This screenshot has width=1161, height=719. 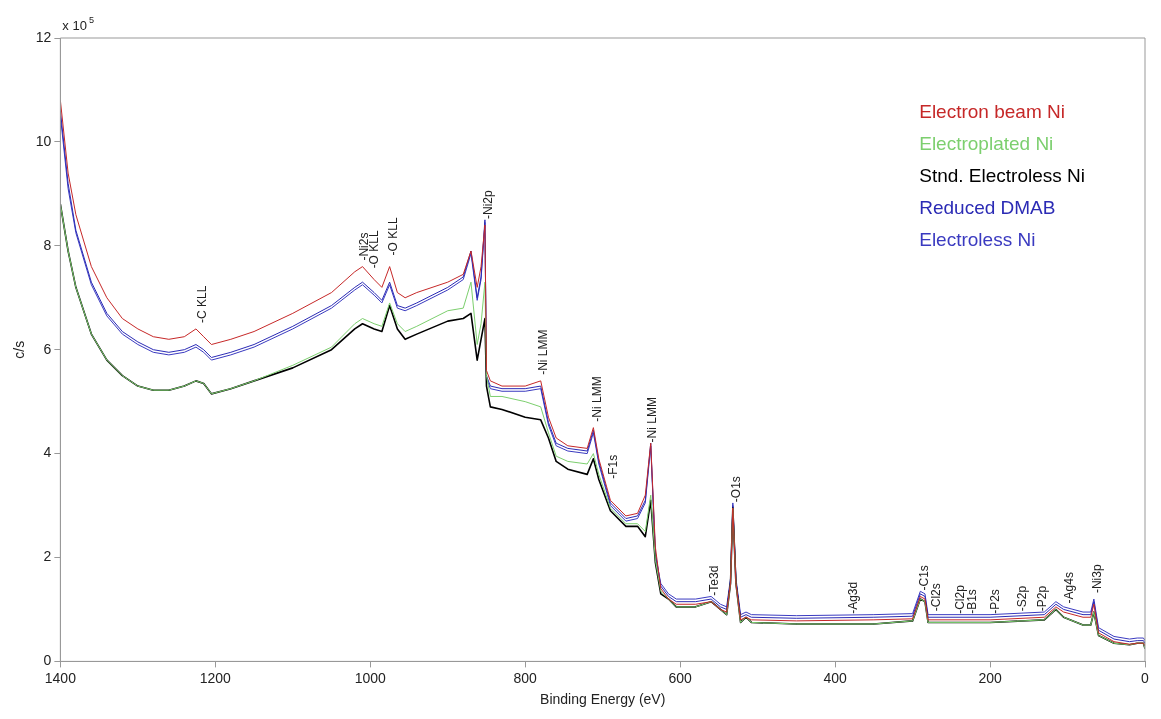 What do you see at coordinates (603, 699) in the screenshot?
I see `x-axis-title: Binding Energy (eV)` at bounding box center [603, 699].